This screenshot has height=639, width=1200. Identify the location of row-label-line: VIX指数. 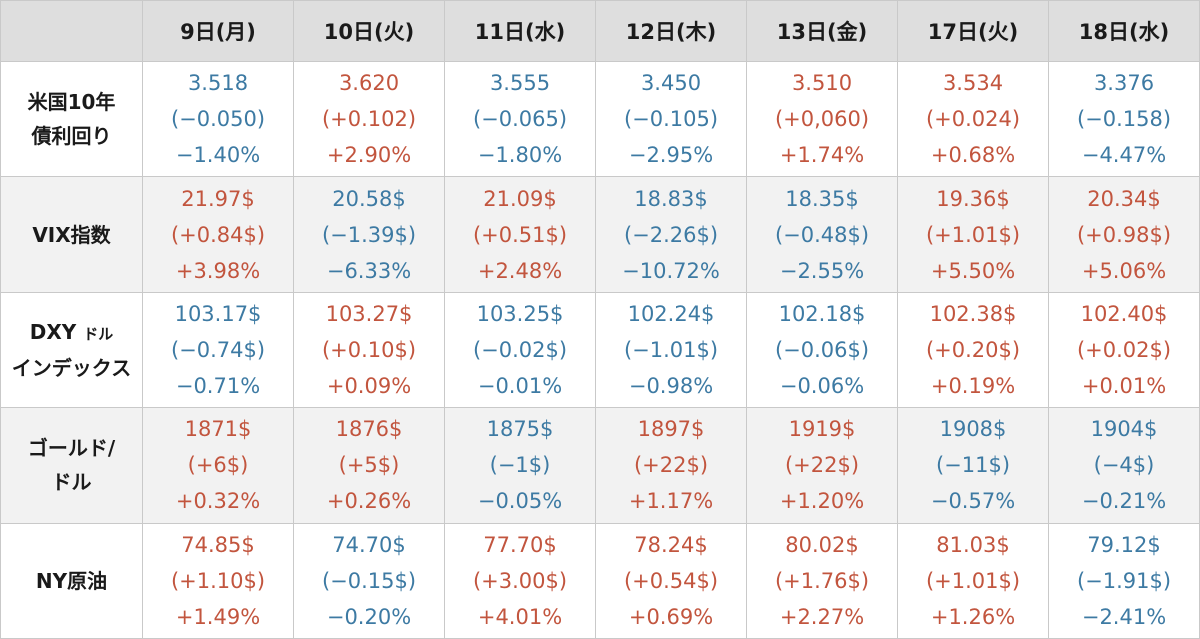
(71, 235).